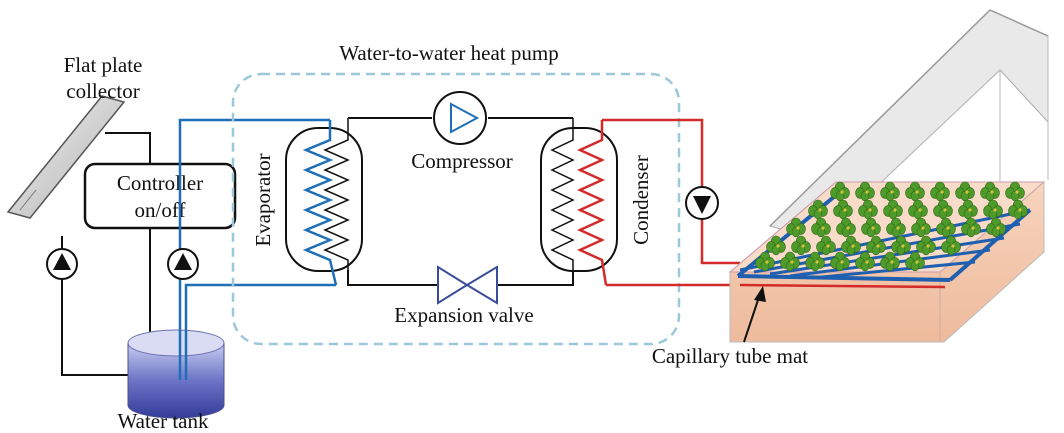  Describe the element at coordinates (671, 202) in the screenshot. I see `hot-loop` at that location.